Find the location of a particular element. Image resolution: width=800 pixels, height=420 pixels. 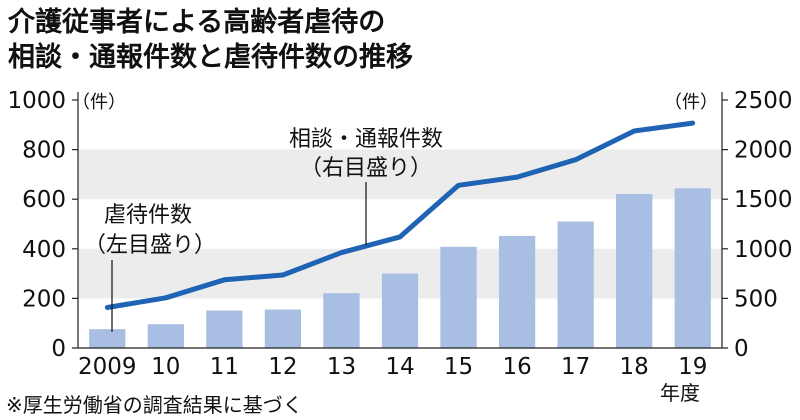

right-tick-label: 2500 is located at coordinates (763, 101).